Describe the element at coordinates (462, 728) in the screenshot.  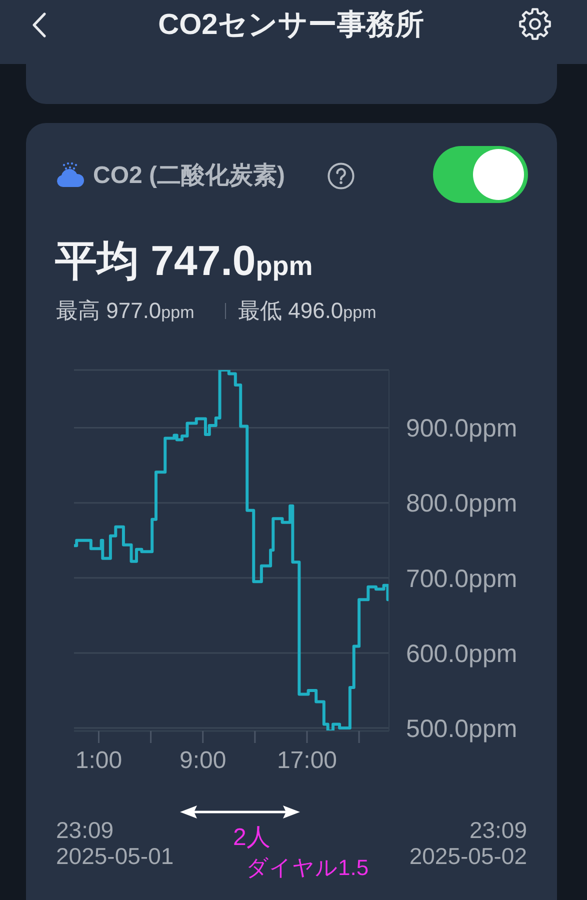
I see `y-tick-label: 500.0ppm` at that location.